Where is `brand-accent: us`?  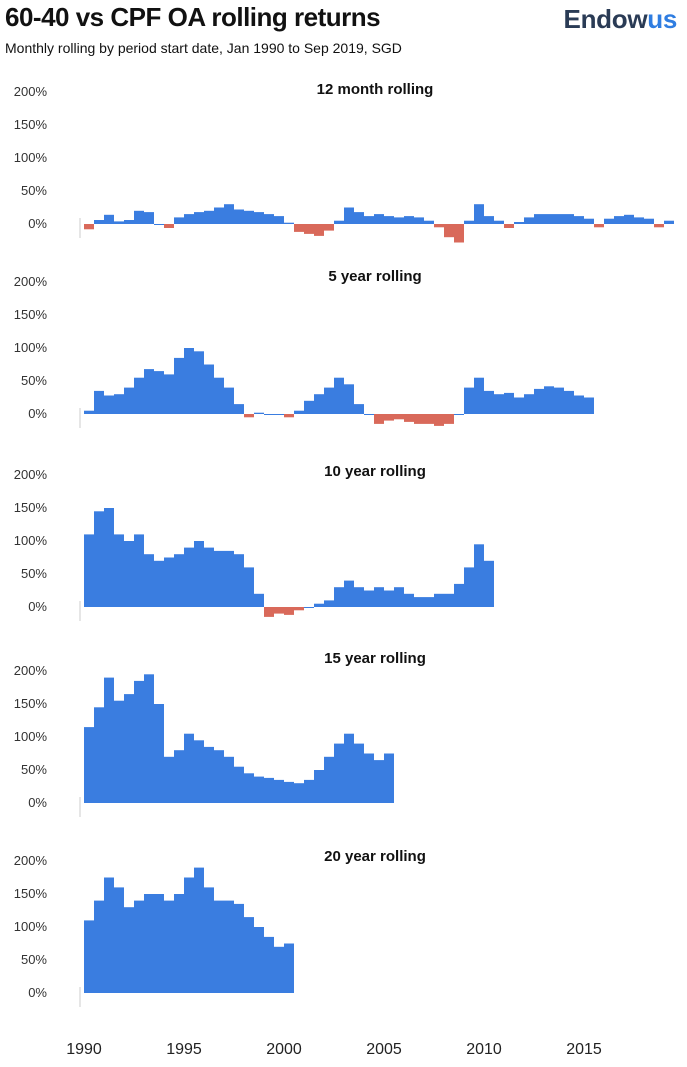
brand-accent: us is located at coordinates (662, 19).